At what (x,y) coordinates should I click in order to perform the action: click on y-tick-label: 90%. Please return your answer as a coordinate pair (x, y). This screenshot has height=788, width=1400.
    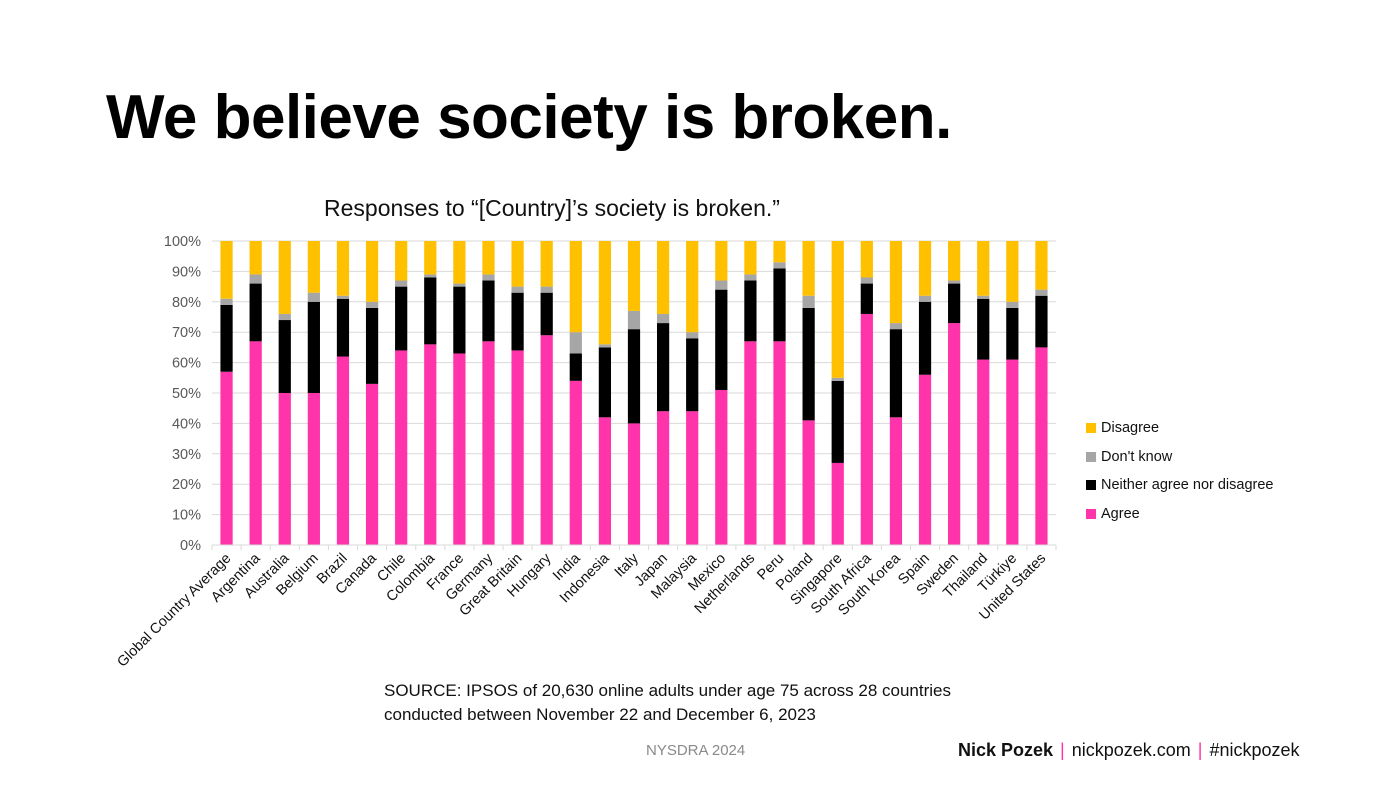
    Looking at the image, I should click on (186, 272).